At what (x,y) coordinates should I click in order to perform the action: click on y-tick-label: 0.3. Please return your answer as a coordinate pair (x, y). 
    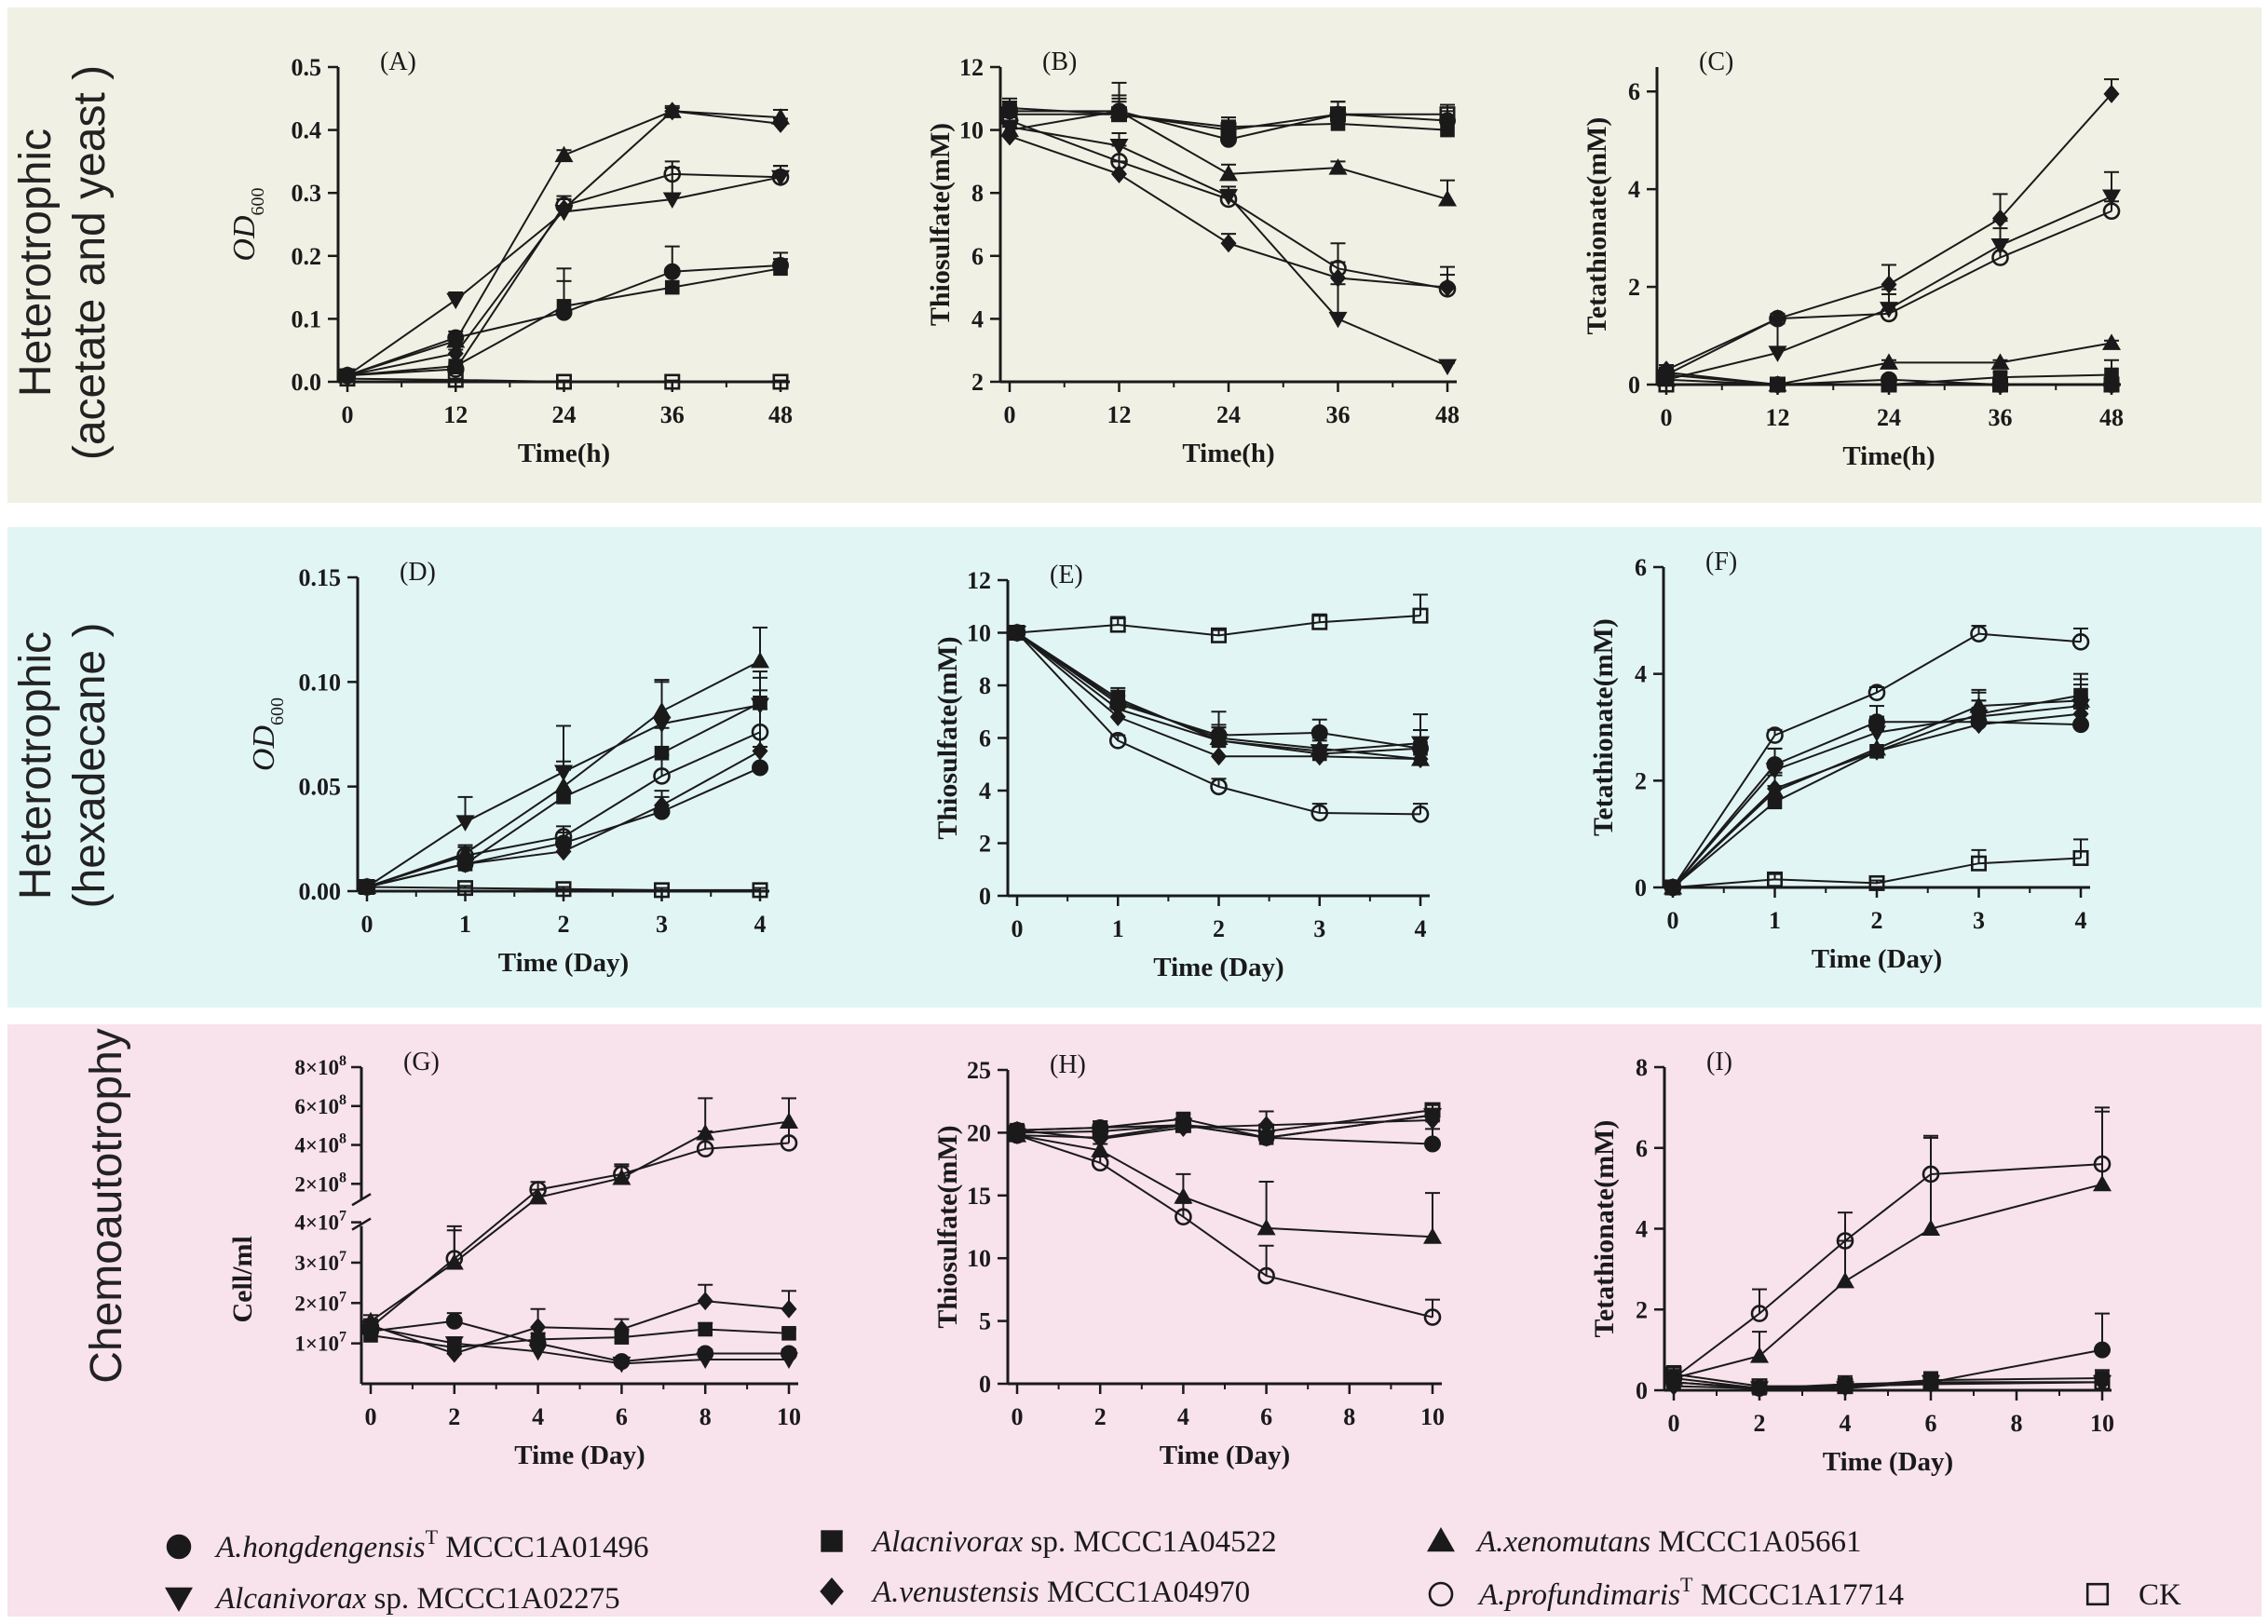
    Looking at the image, I should click on (307, 193).